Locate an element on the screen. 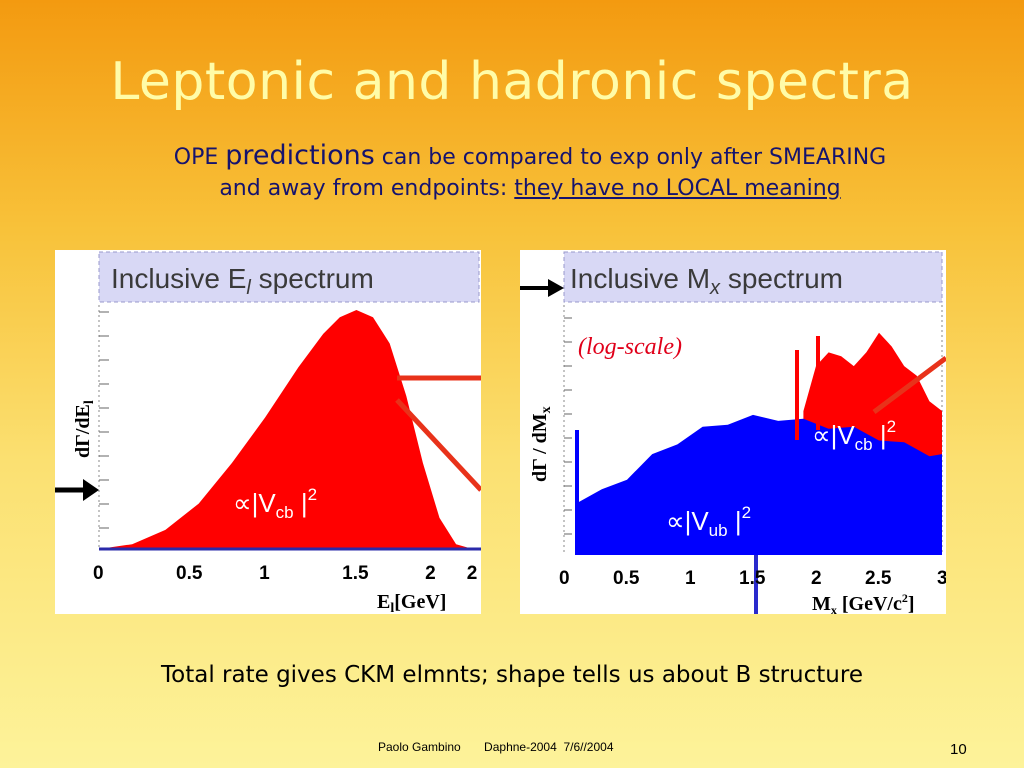  lepton-vcb-annotation: ∝|Vcb |2 is located at coordinates (275, 503).